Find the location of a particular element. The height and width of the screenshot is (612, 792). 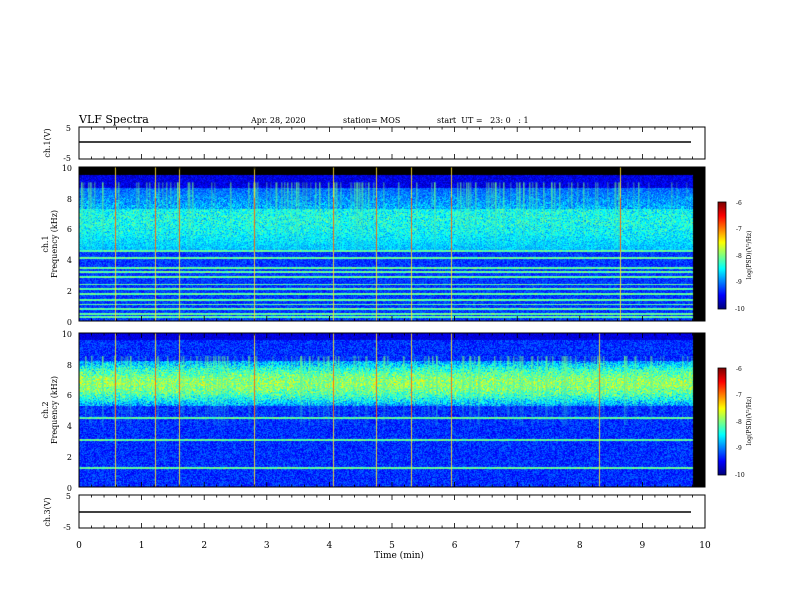

ch1-freq-tick-10: 10 is located at coordinates (67, 168).